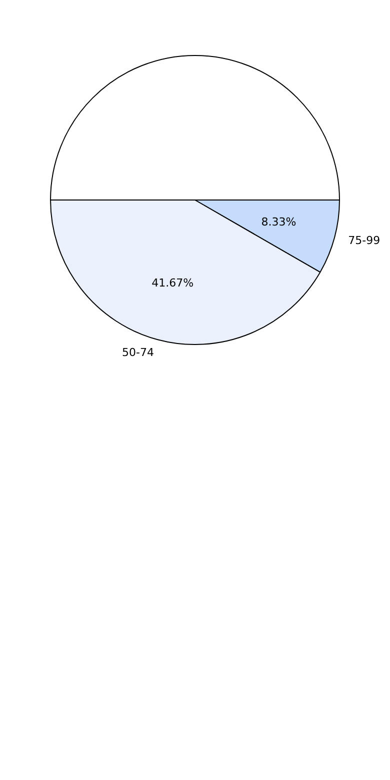  Describe the element at coordinates (278, 221) in the screenshot. I see `data-label: 8.33%` at that location.